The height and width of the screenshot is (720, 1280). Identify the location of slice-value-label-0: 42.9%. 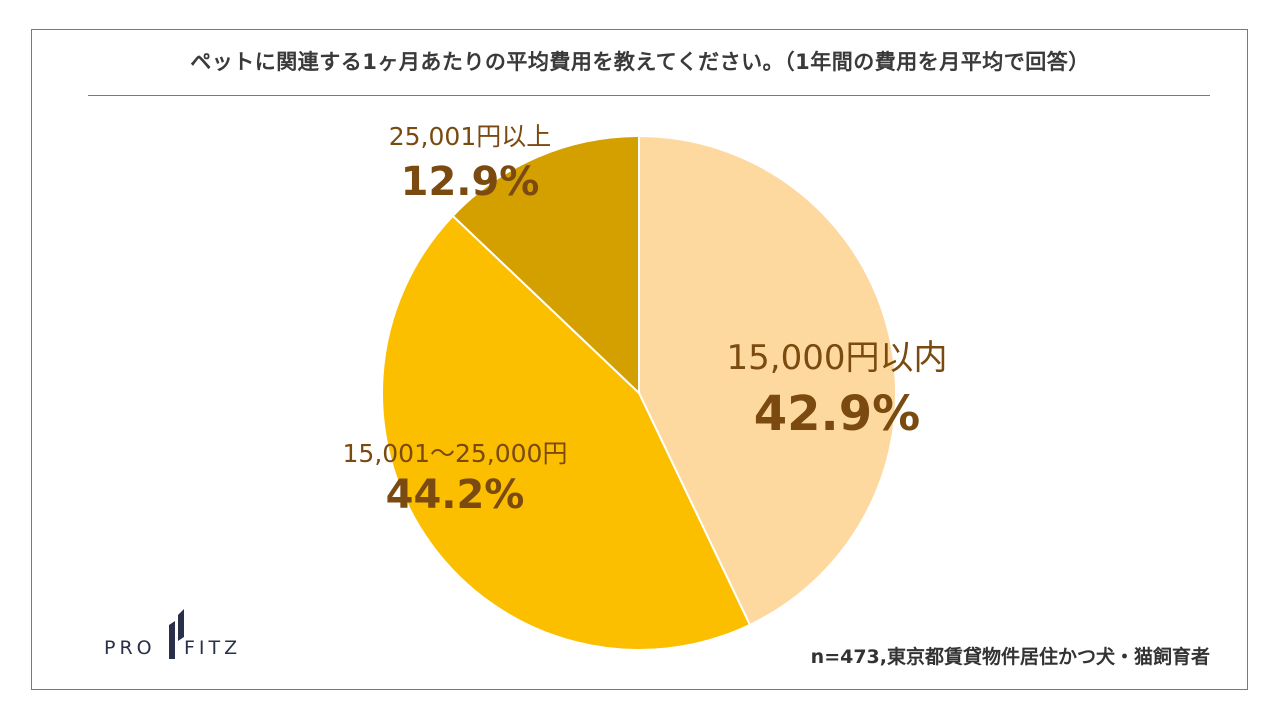
(837, 414).